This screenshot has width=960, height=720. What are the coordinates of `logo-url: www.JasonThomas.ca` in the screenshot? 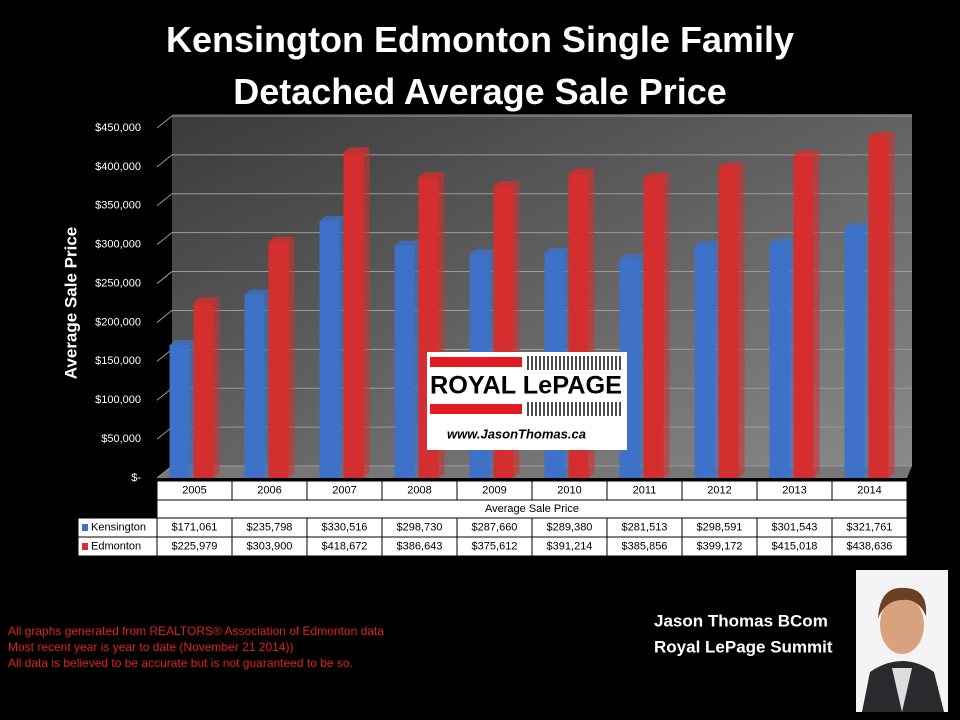 It's located at (516, 433).